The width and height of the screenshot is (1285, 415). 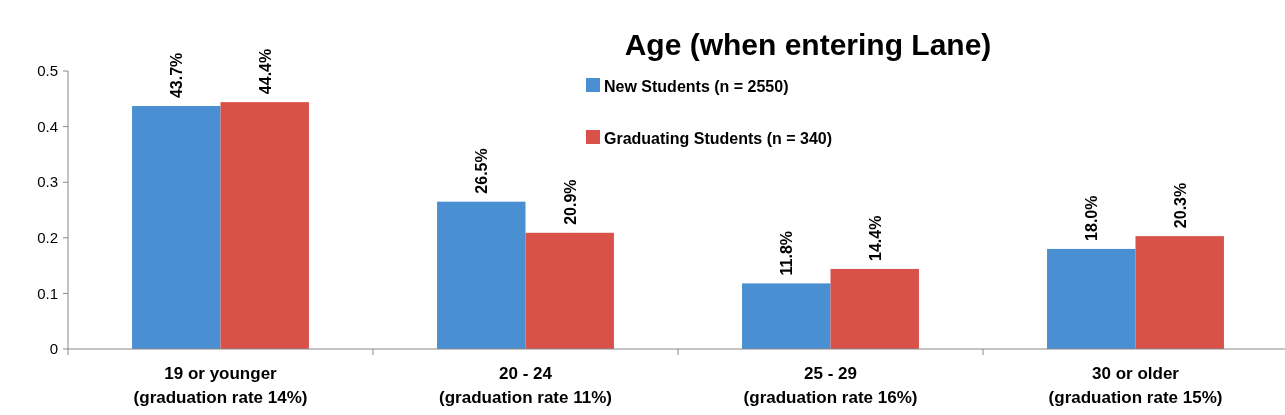 I want to click on y-tick-label: 0, so click(x=53, y=349).